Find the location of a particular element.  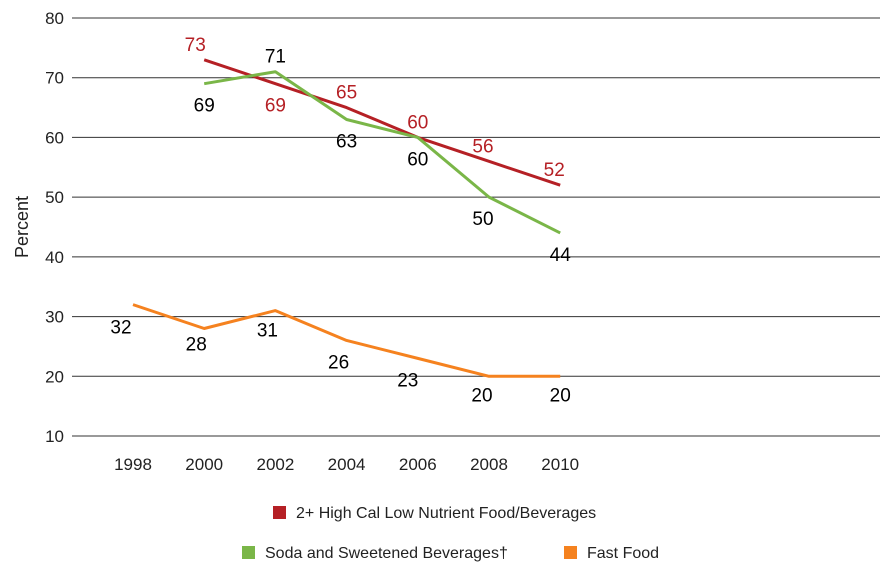

data-label: 50 is located at coordinates (482, 219).